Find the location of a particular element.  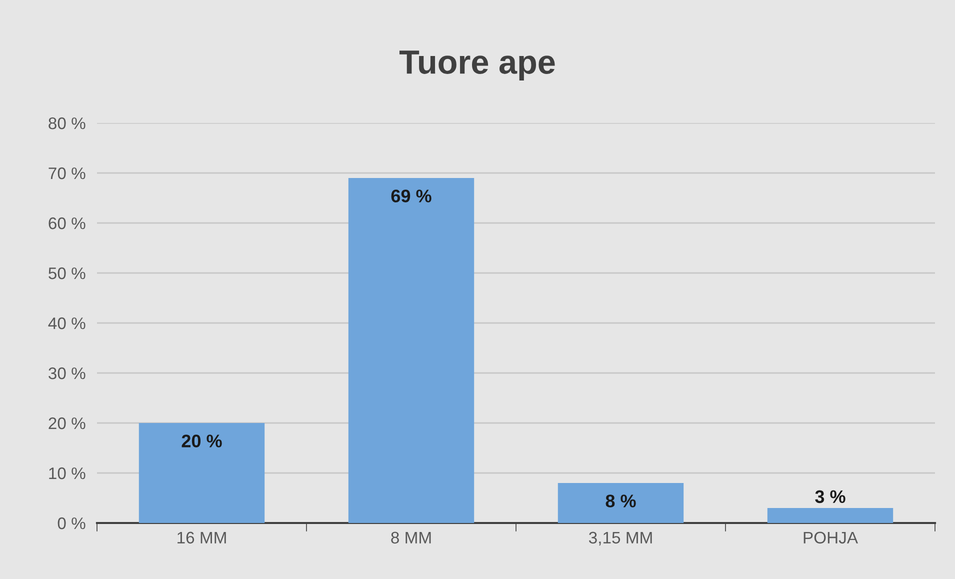

y-tick-label: 20 % is located at coordinates (67, 423).